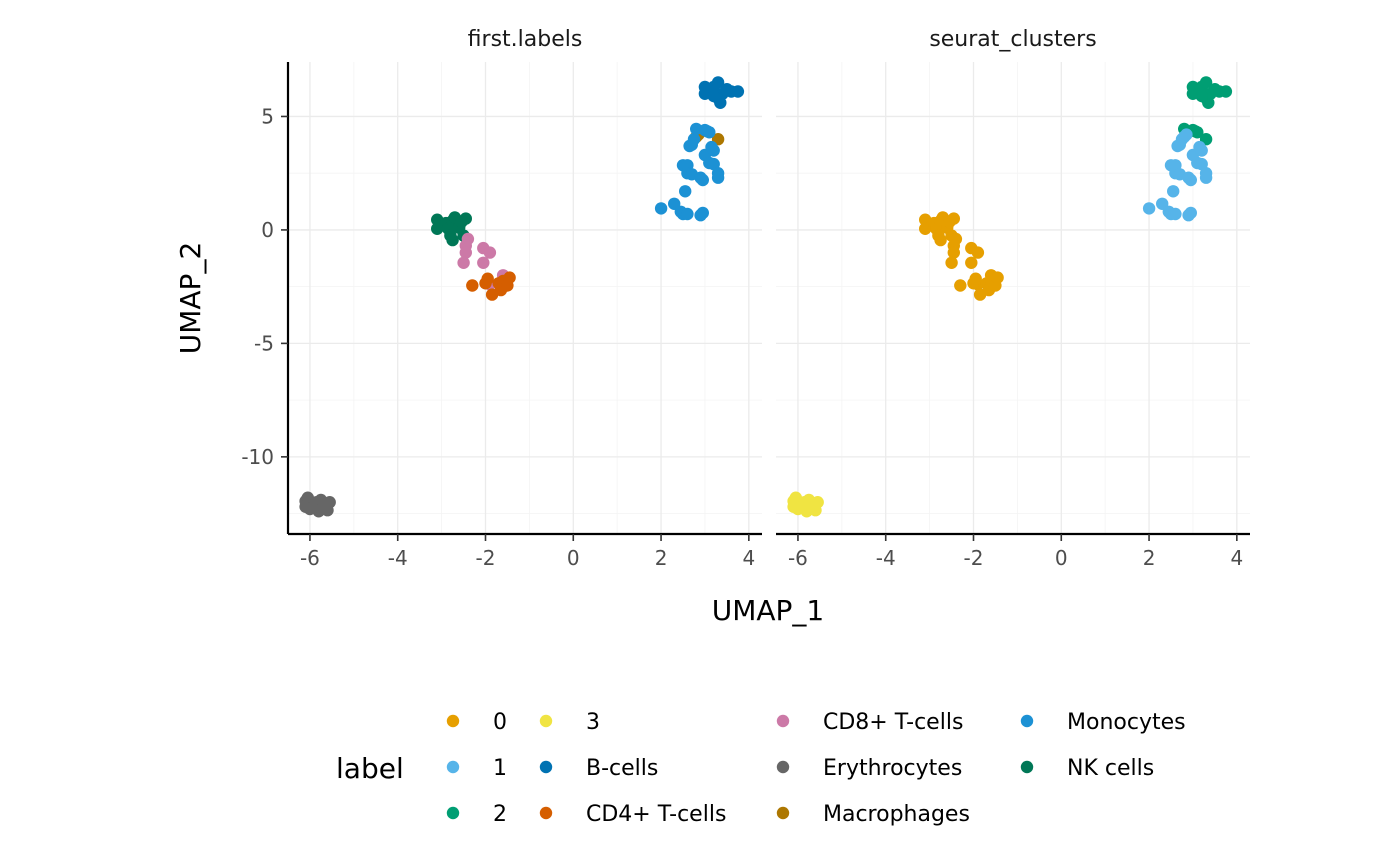 This screenshot has height=865, width=1400. What do you see at coordinates (264, 343) in the screenshot?
I see `y-tick-label: -5` at bounding box center [264, 343].